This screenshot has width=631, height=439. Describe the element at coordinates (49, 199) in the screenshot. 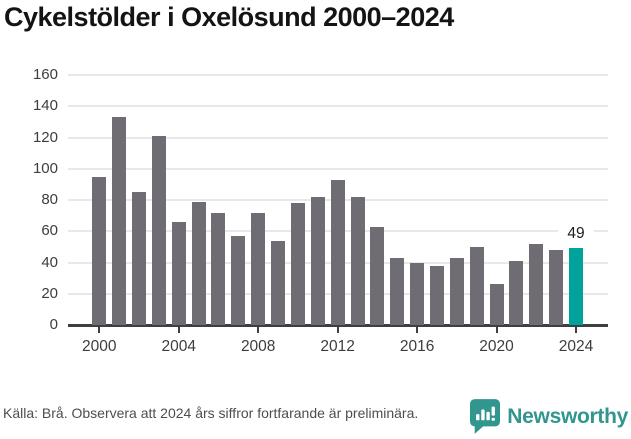

I see `y-tick-label-80: 80` at that location.